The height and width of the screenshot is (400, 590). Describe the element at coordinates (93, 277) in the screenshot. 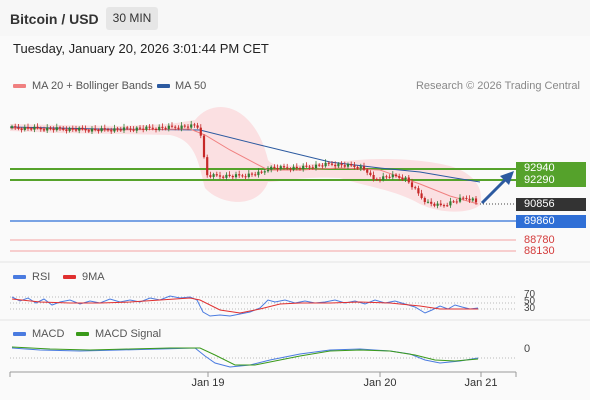

I see `rsi-9ma-legend-label: 9MA` at that location.